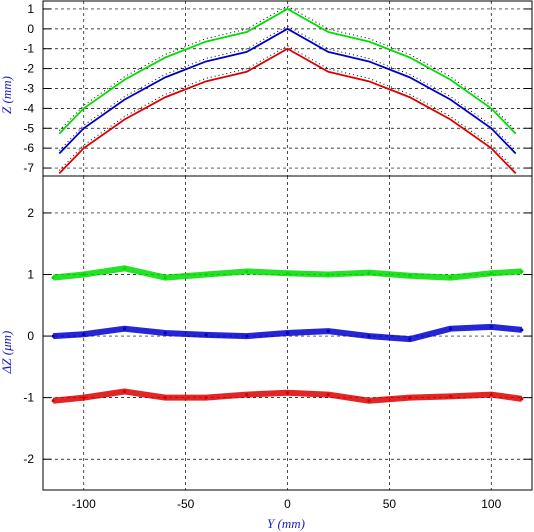 The image size is (534, 532). What do you see at coordinates (30, 29) in the screenshot?
I see `top-y-tick-label: 0` at bounding box center [30, 29].